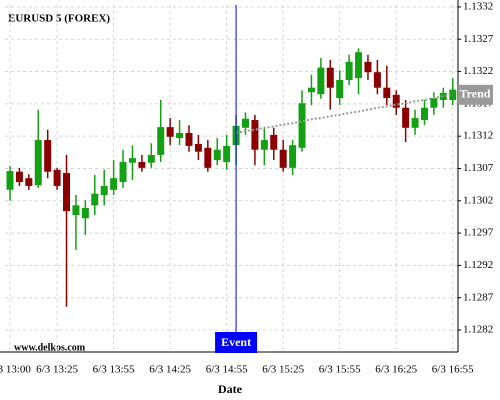 Image resolution: width=500 pixels, height=400 pixels. Describe the element at coordinates (396, 370) in the screenshot. I see `x-tick-label: 6/3 16:25` at that location.